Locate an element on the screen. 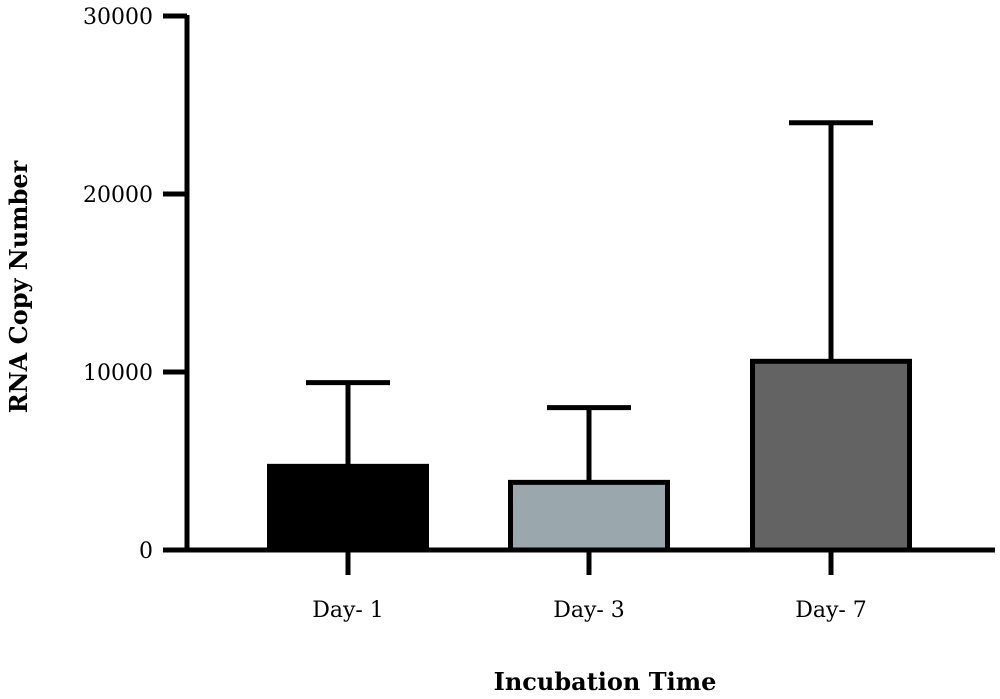 This screenshot has height=699, width=1000. x-axis-ticks: Day- 1 Day- 3 Day- 7 is located at coordinates (589, 586).